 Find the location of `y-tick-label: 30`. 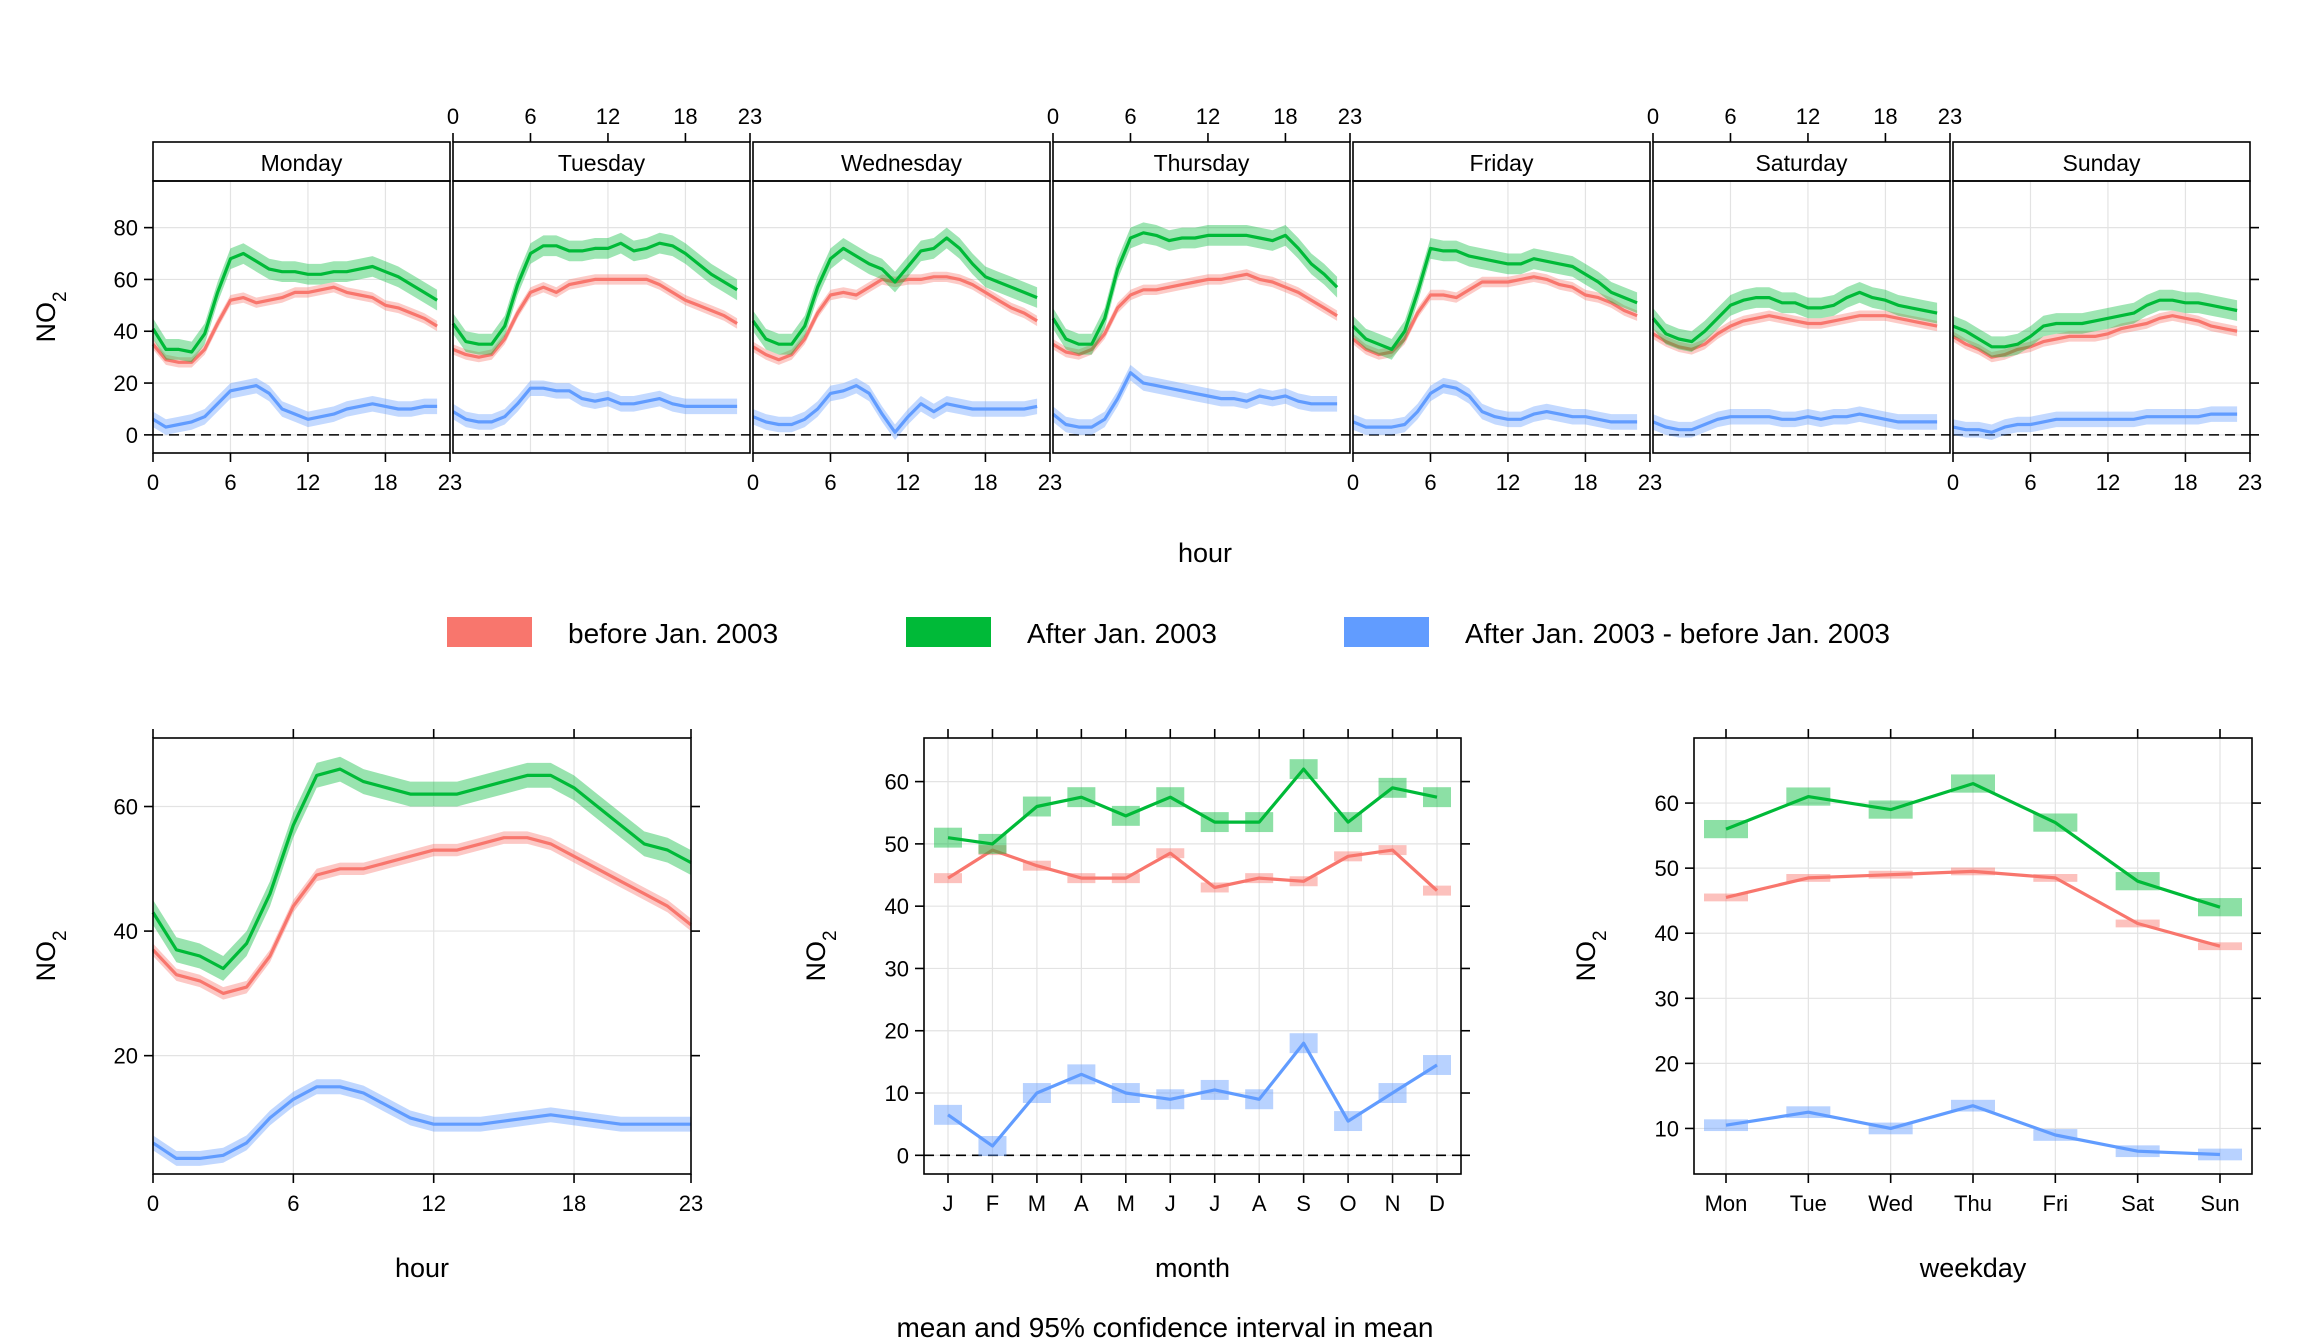

y-tick-label: 30 is located at coordinates (897, 968).